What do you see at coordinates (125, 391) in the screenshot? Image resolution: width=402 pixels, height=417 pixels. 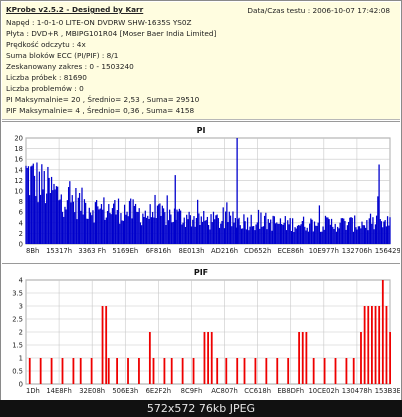 I see `pif-x-tick-label: 506E3h` at bounding box center [125, 391].